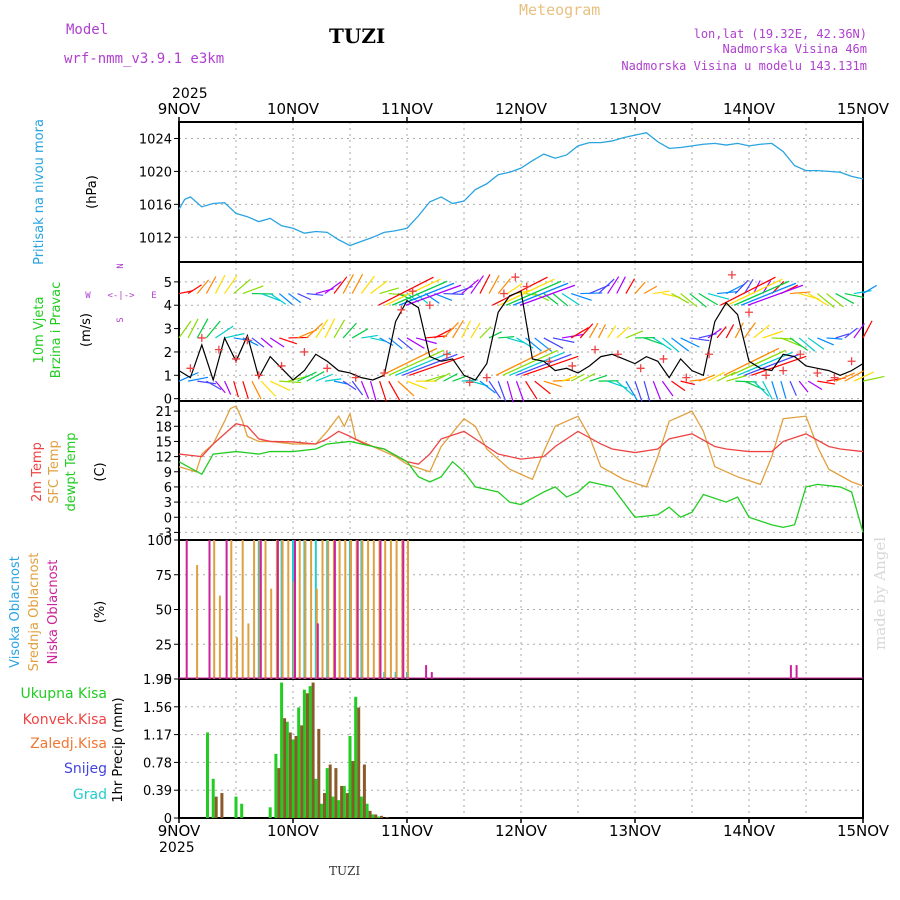  I want to click on cloud-label: Visoka Oblacnost, so click(15, 612).